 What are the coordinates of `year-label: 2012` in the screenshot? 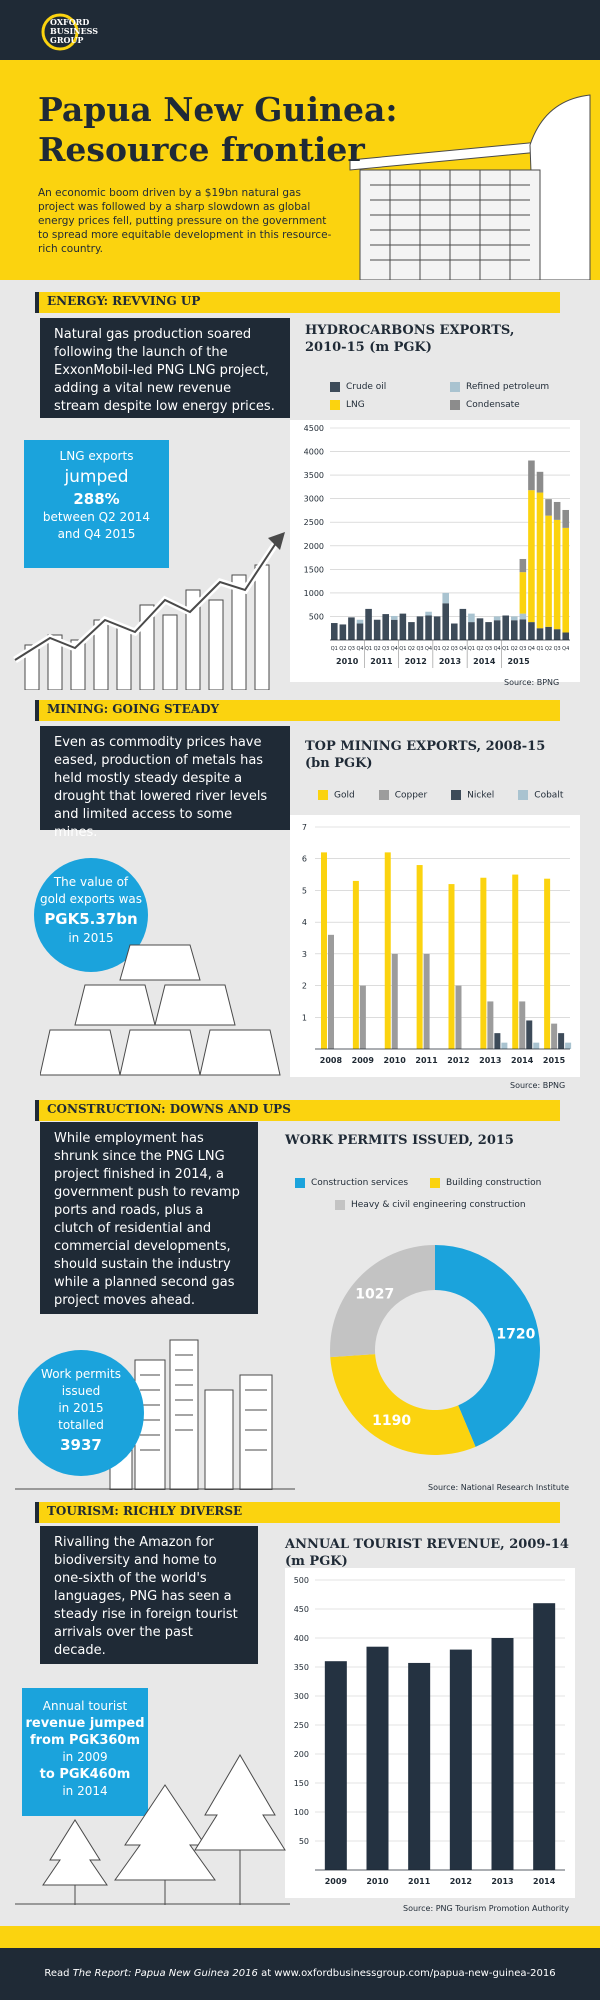 It's located at (416, 661).